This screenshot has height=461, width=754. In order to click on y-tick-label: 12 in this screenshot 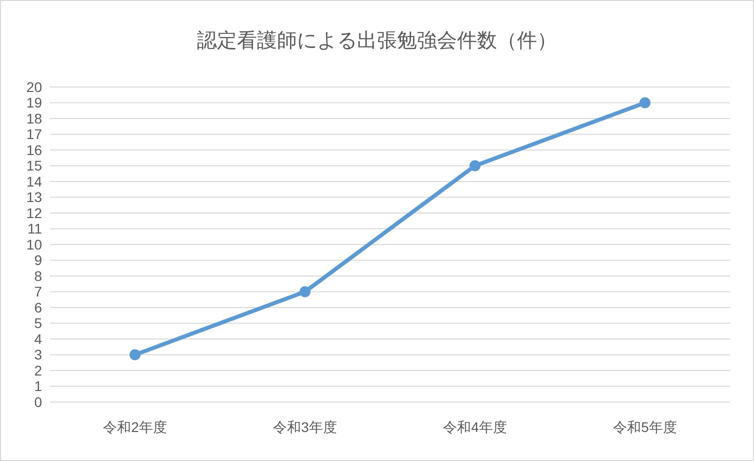, I will do `click(34, 212)`.